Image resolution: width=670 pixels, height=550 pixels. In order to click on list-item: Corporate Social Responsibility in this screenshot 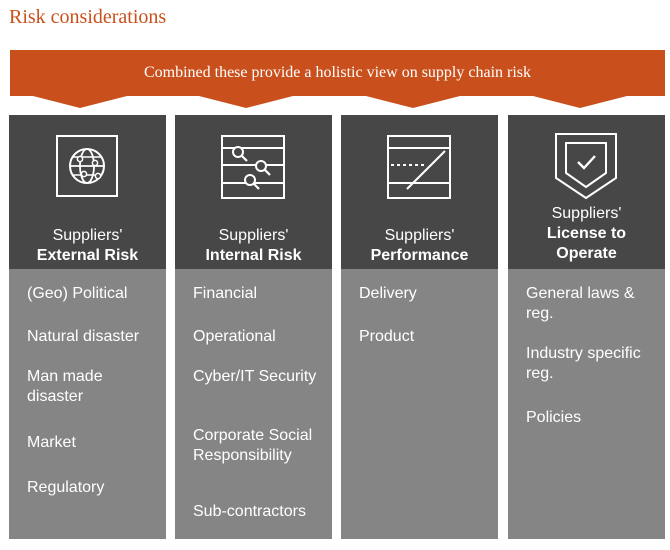, I will do `click(253, 445)`.